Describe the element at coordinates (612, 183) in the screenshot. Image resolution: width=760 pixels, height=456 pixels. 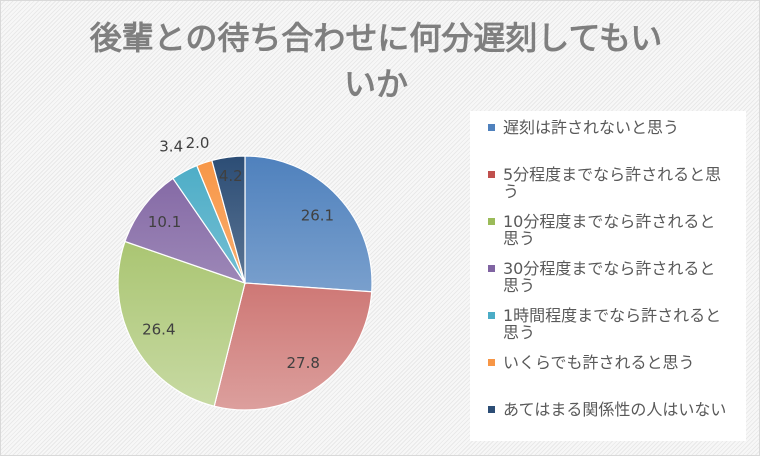
I see `legend-label-1: 5分程度までなら許されると思う` at that location.